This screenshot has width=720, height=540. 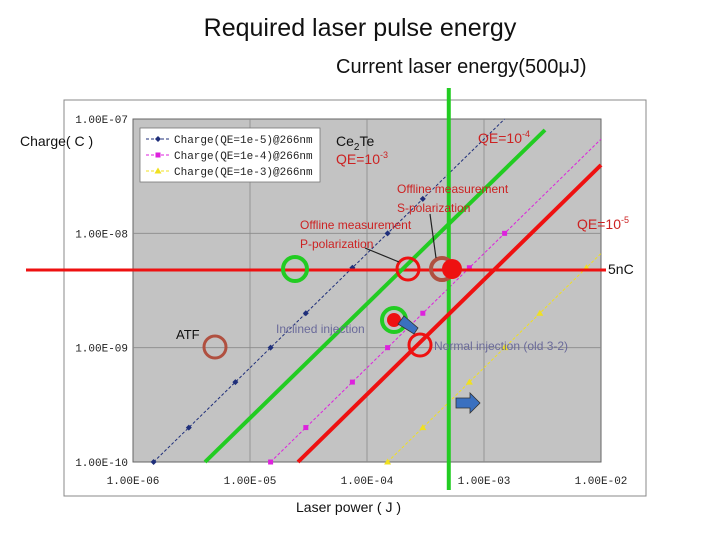 I want to click on annotation-qe-1e-3: QE=10-3, so click(x=362, y=158).